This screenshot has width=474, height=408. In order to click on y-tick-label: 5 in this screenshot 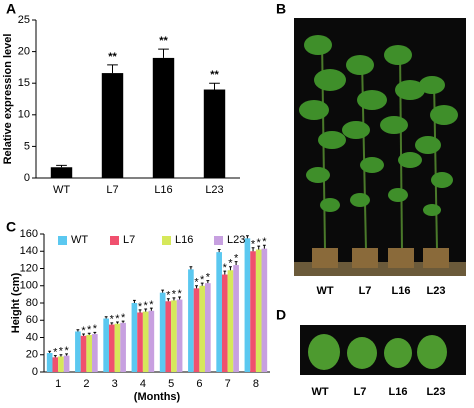, I will do `click(27, 146)`.